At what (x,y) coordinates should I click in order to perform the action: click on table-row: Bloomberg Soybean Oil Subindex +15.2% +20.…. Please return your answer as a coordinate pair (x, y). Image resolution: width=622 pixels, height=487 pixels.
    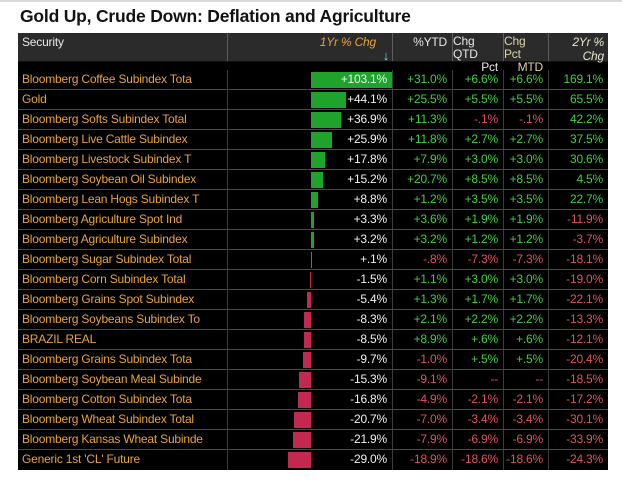
    Looking at the image, I should click on (313, 180).